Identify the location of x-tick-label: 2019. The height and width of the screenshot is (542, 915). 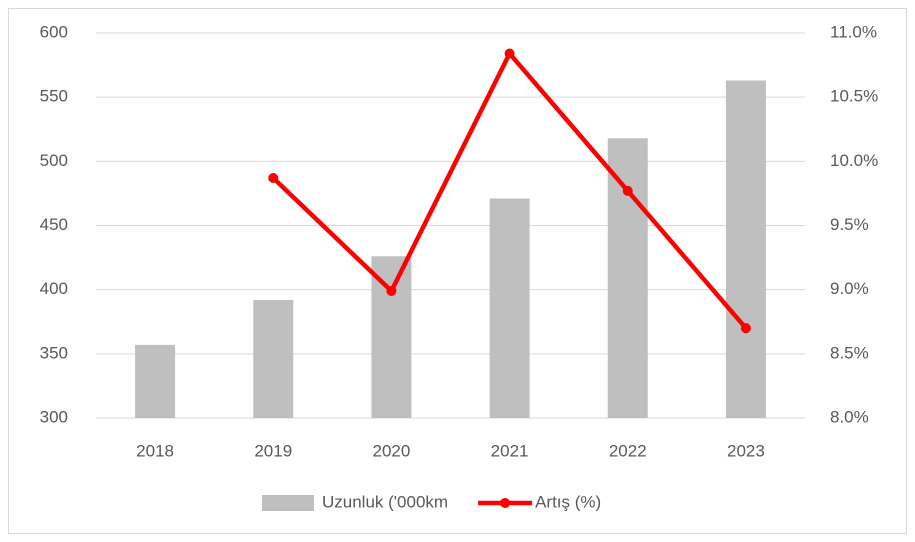
(273, 450).